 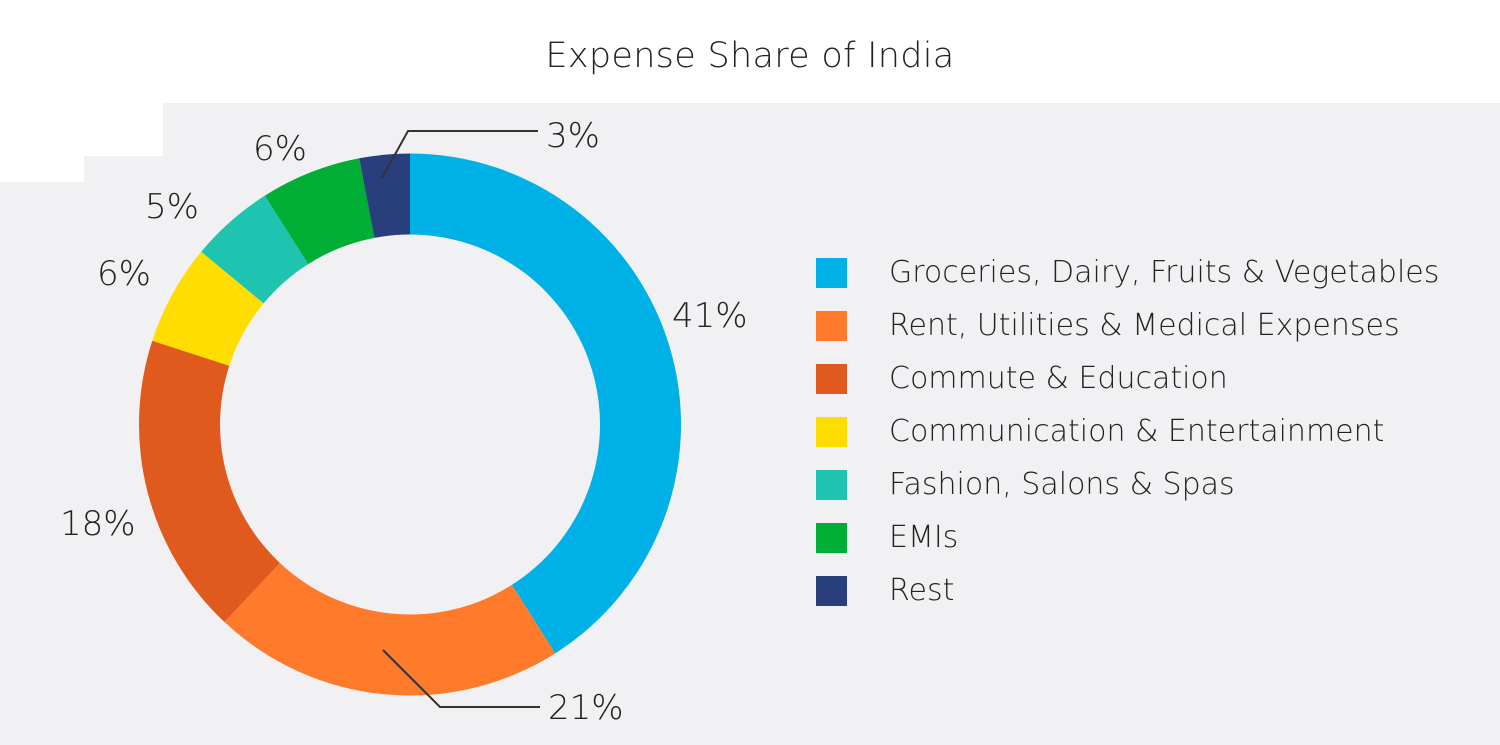 I want to click on legend-item-fashion: Fashion, Salons & Spas, so click(x=1025, y=484).